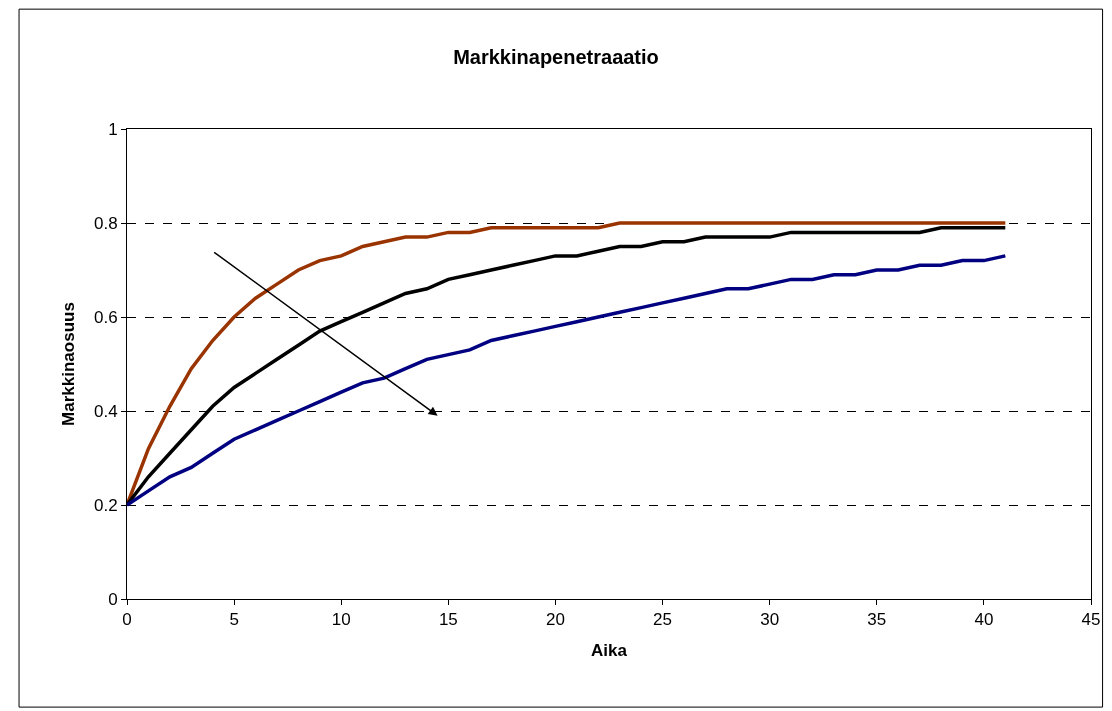 Image resolution: width=1112 pixels, height=711 pixels. I want to click on x-tick-label: 10, so click(341, 620).